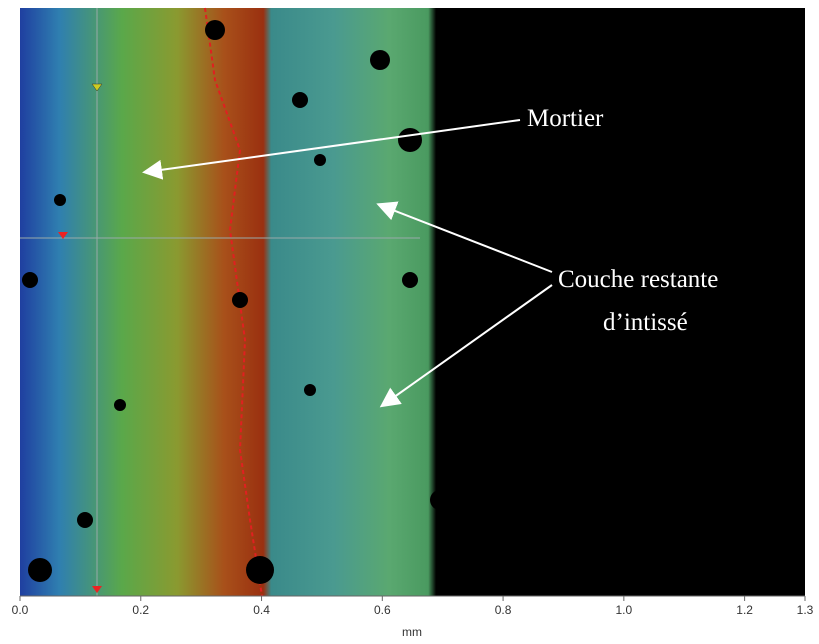 This screenshot has height=644, width=819. What do you see at coordinates (645, 322) in the screenshot?
I see `annotation: d’intissé` at bounding box center [645, 322].